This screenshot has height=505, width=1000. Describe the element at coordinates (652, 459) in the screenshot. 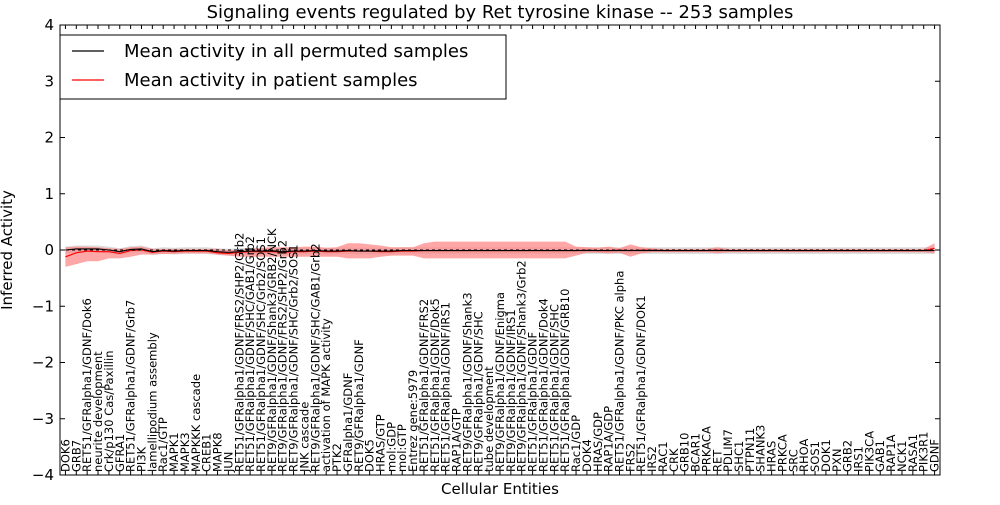

I see `x-tick-label: IRS2` at that location.